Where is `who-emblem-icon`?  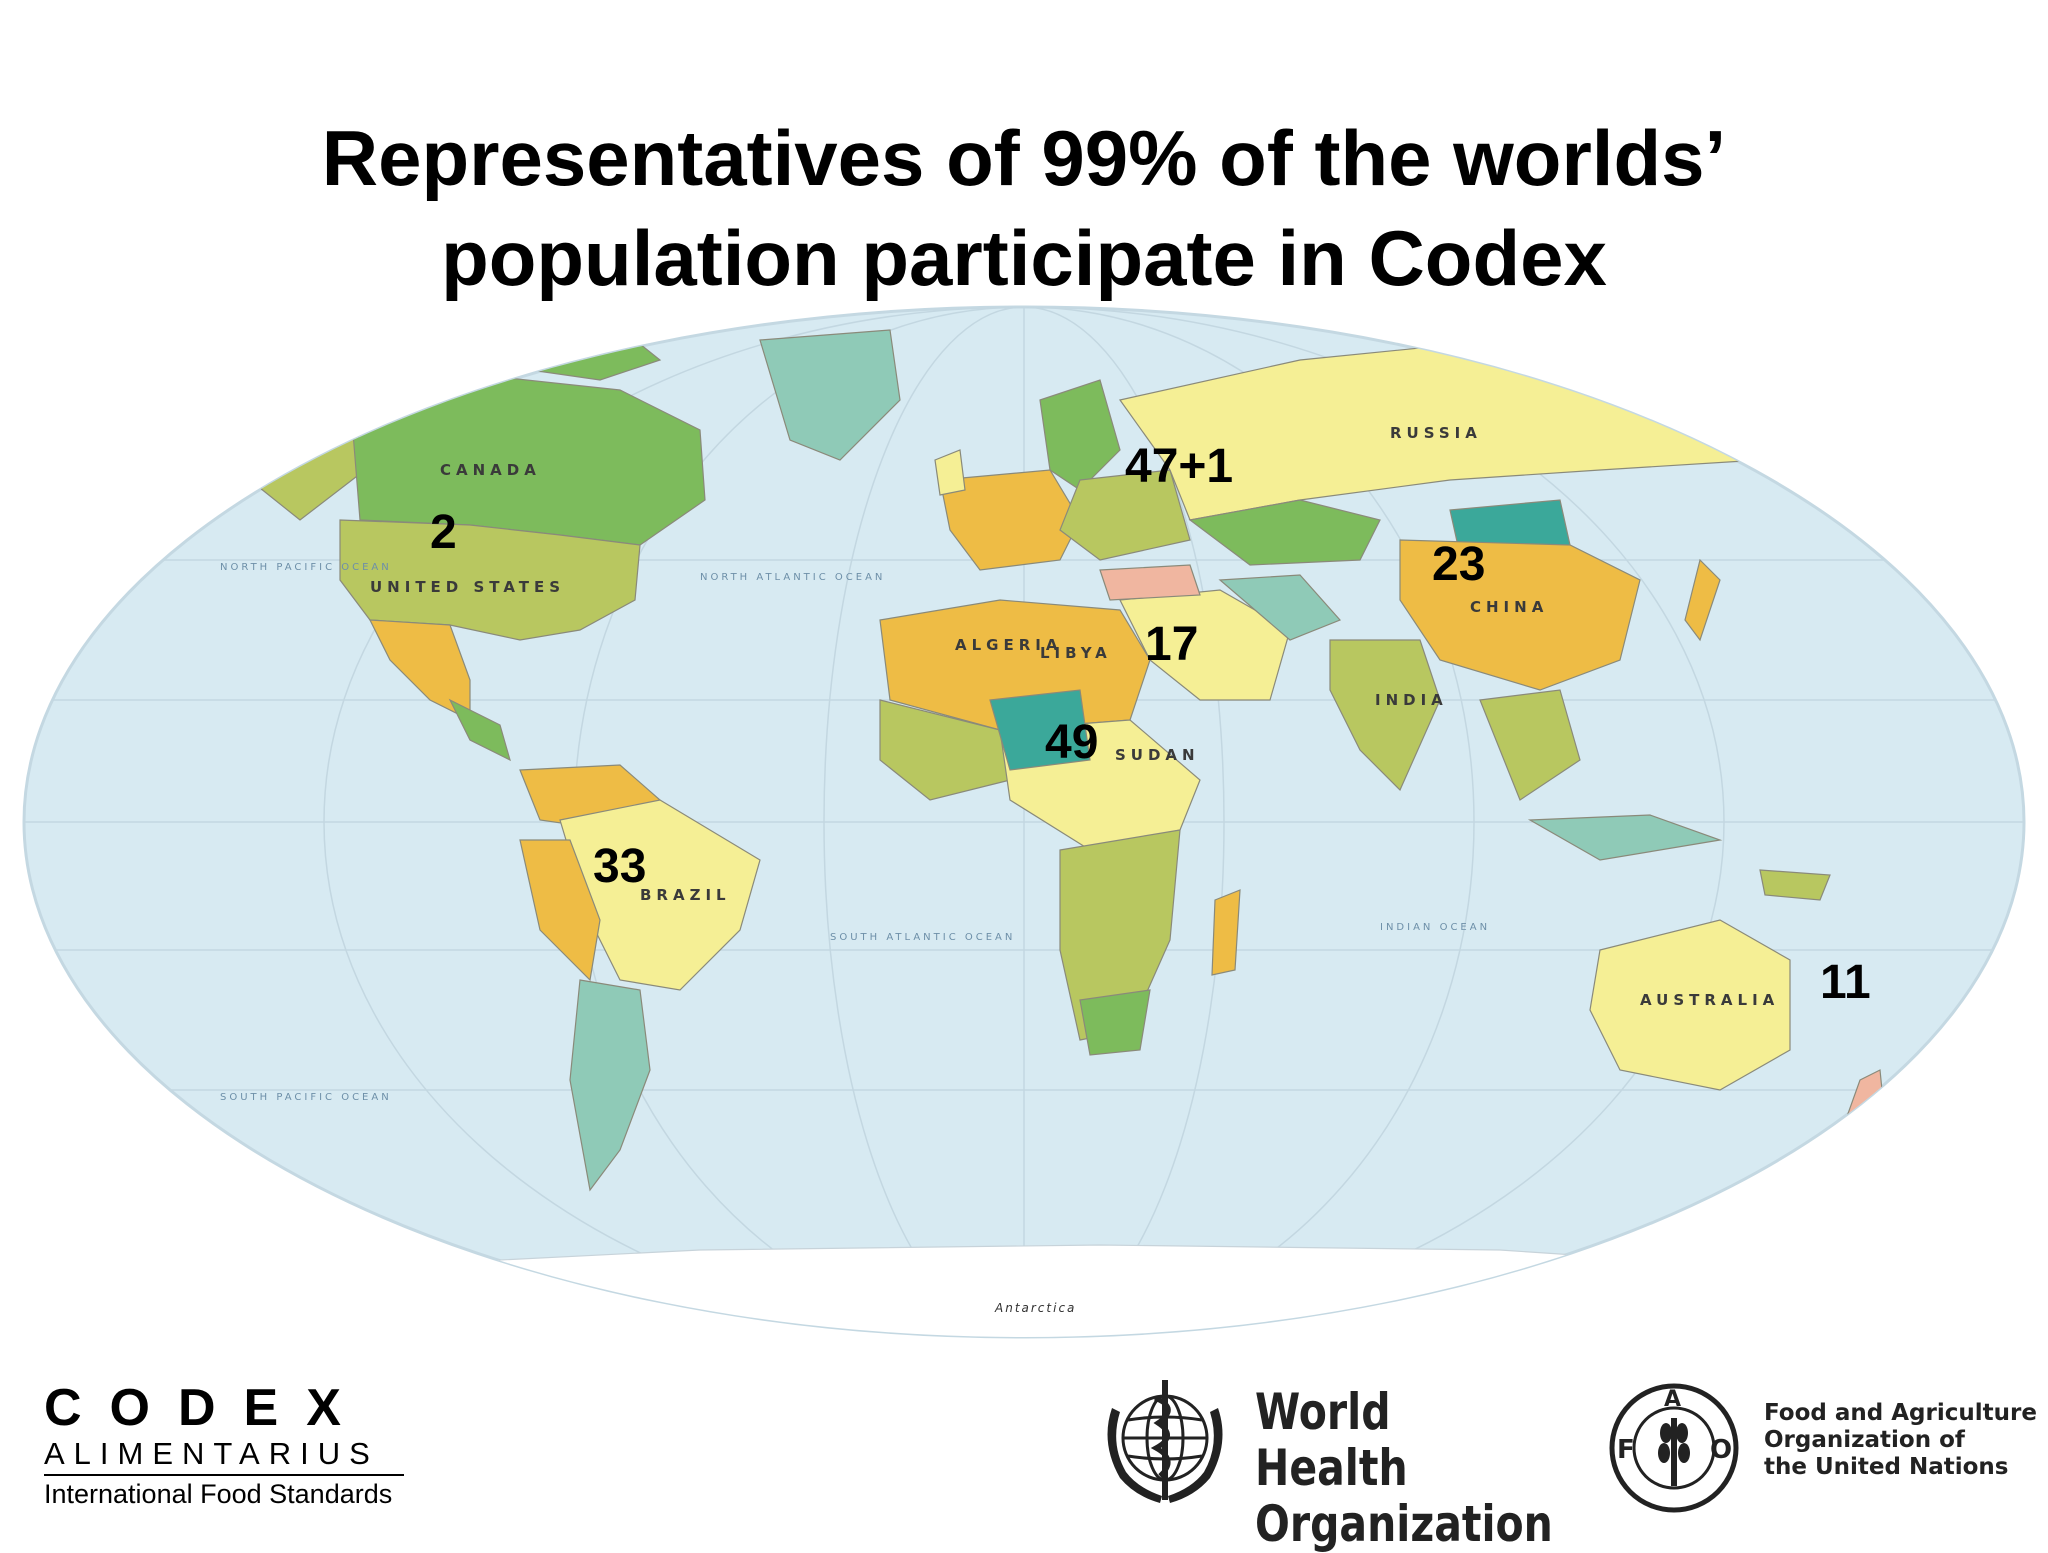
who-emblem-icon is located at coordinates (1165, 1441).